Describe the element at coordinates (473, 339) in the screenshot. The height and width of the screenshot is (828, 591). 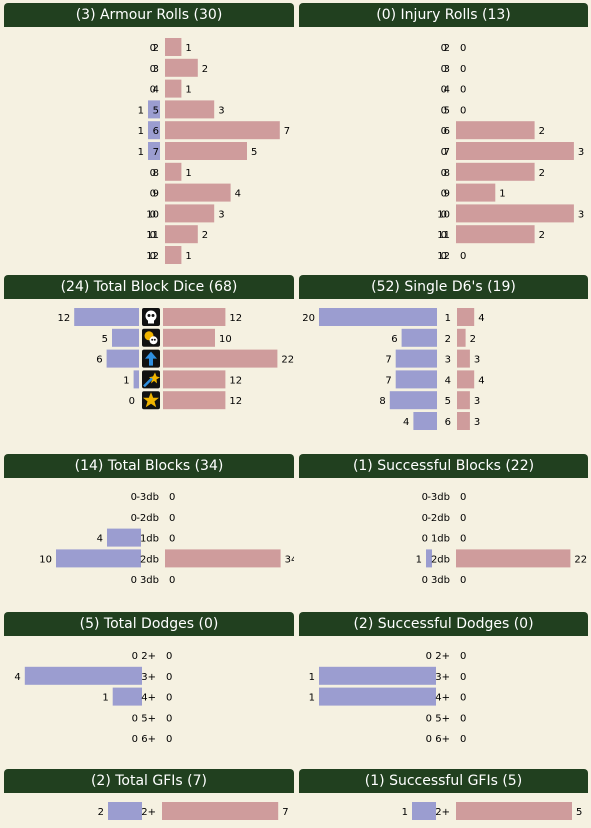
I see `right-value-label: 2` at that location.